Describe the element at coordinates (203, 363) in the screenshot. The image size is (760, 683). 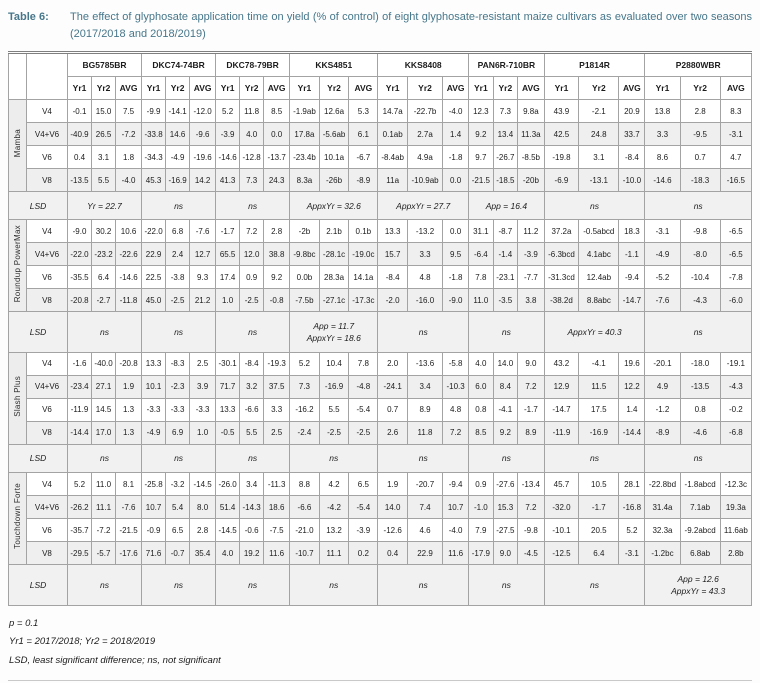
I see `data-cell: 2.5` at that location.